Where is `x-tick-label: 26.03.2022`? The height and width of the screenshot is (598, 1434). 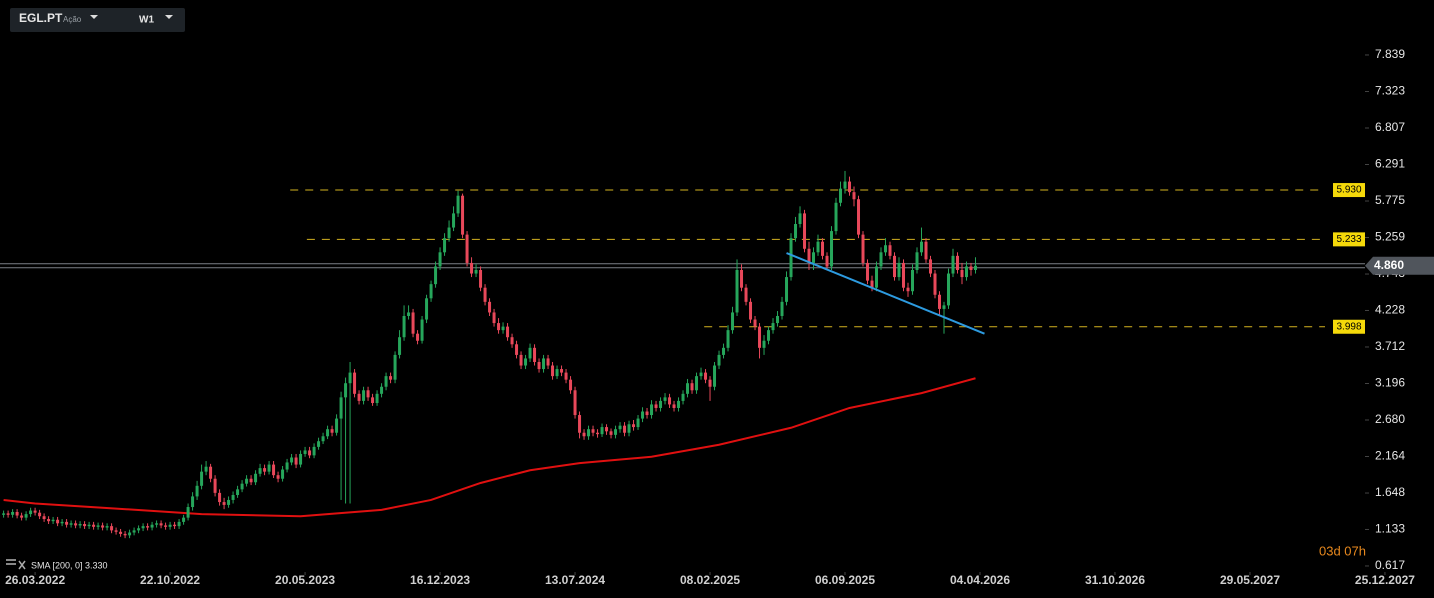
x-tick-label: 26.03.2022 is located at coordinates (35, 580).